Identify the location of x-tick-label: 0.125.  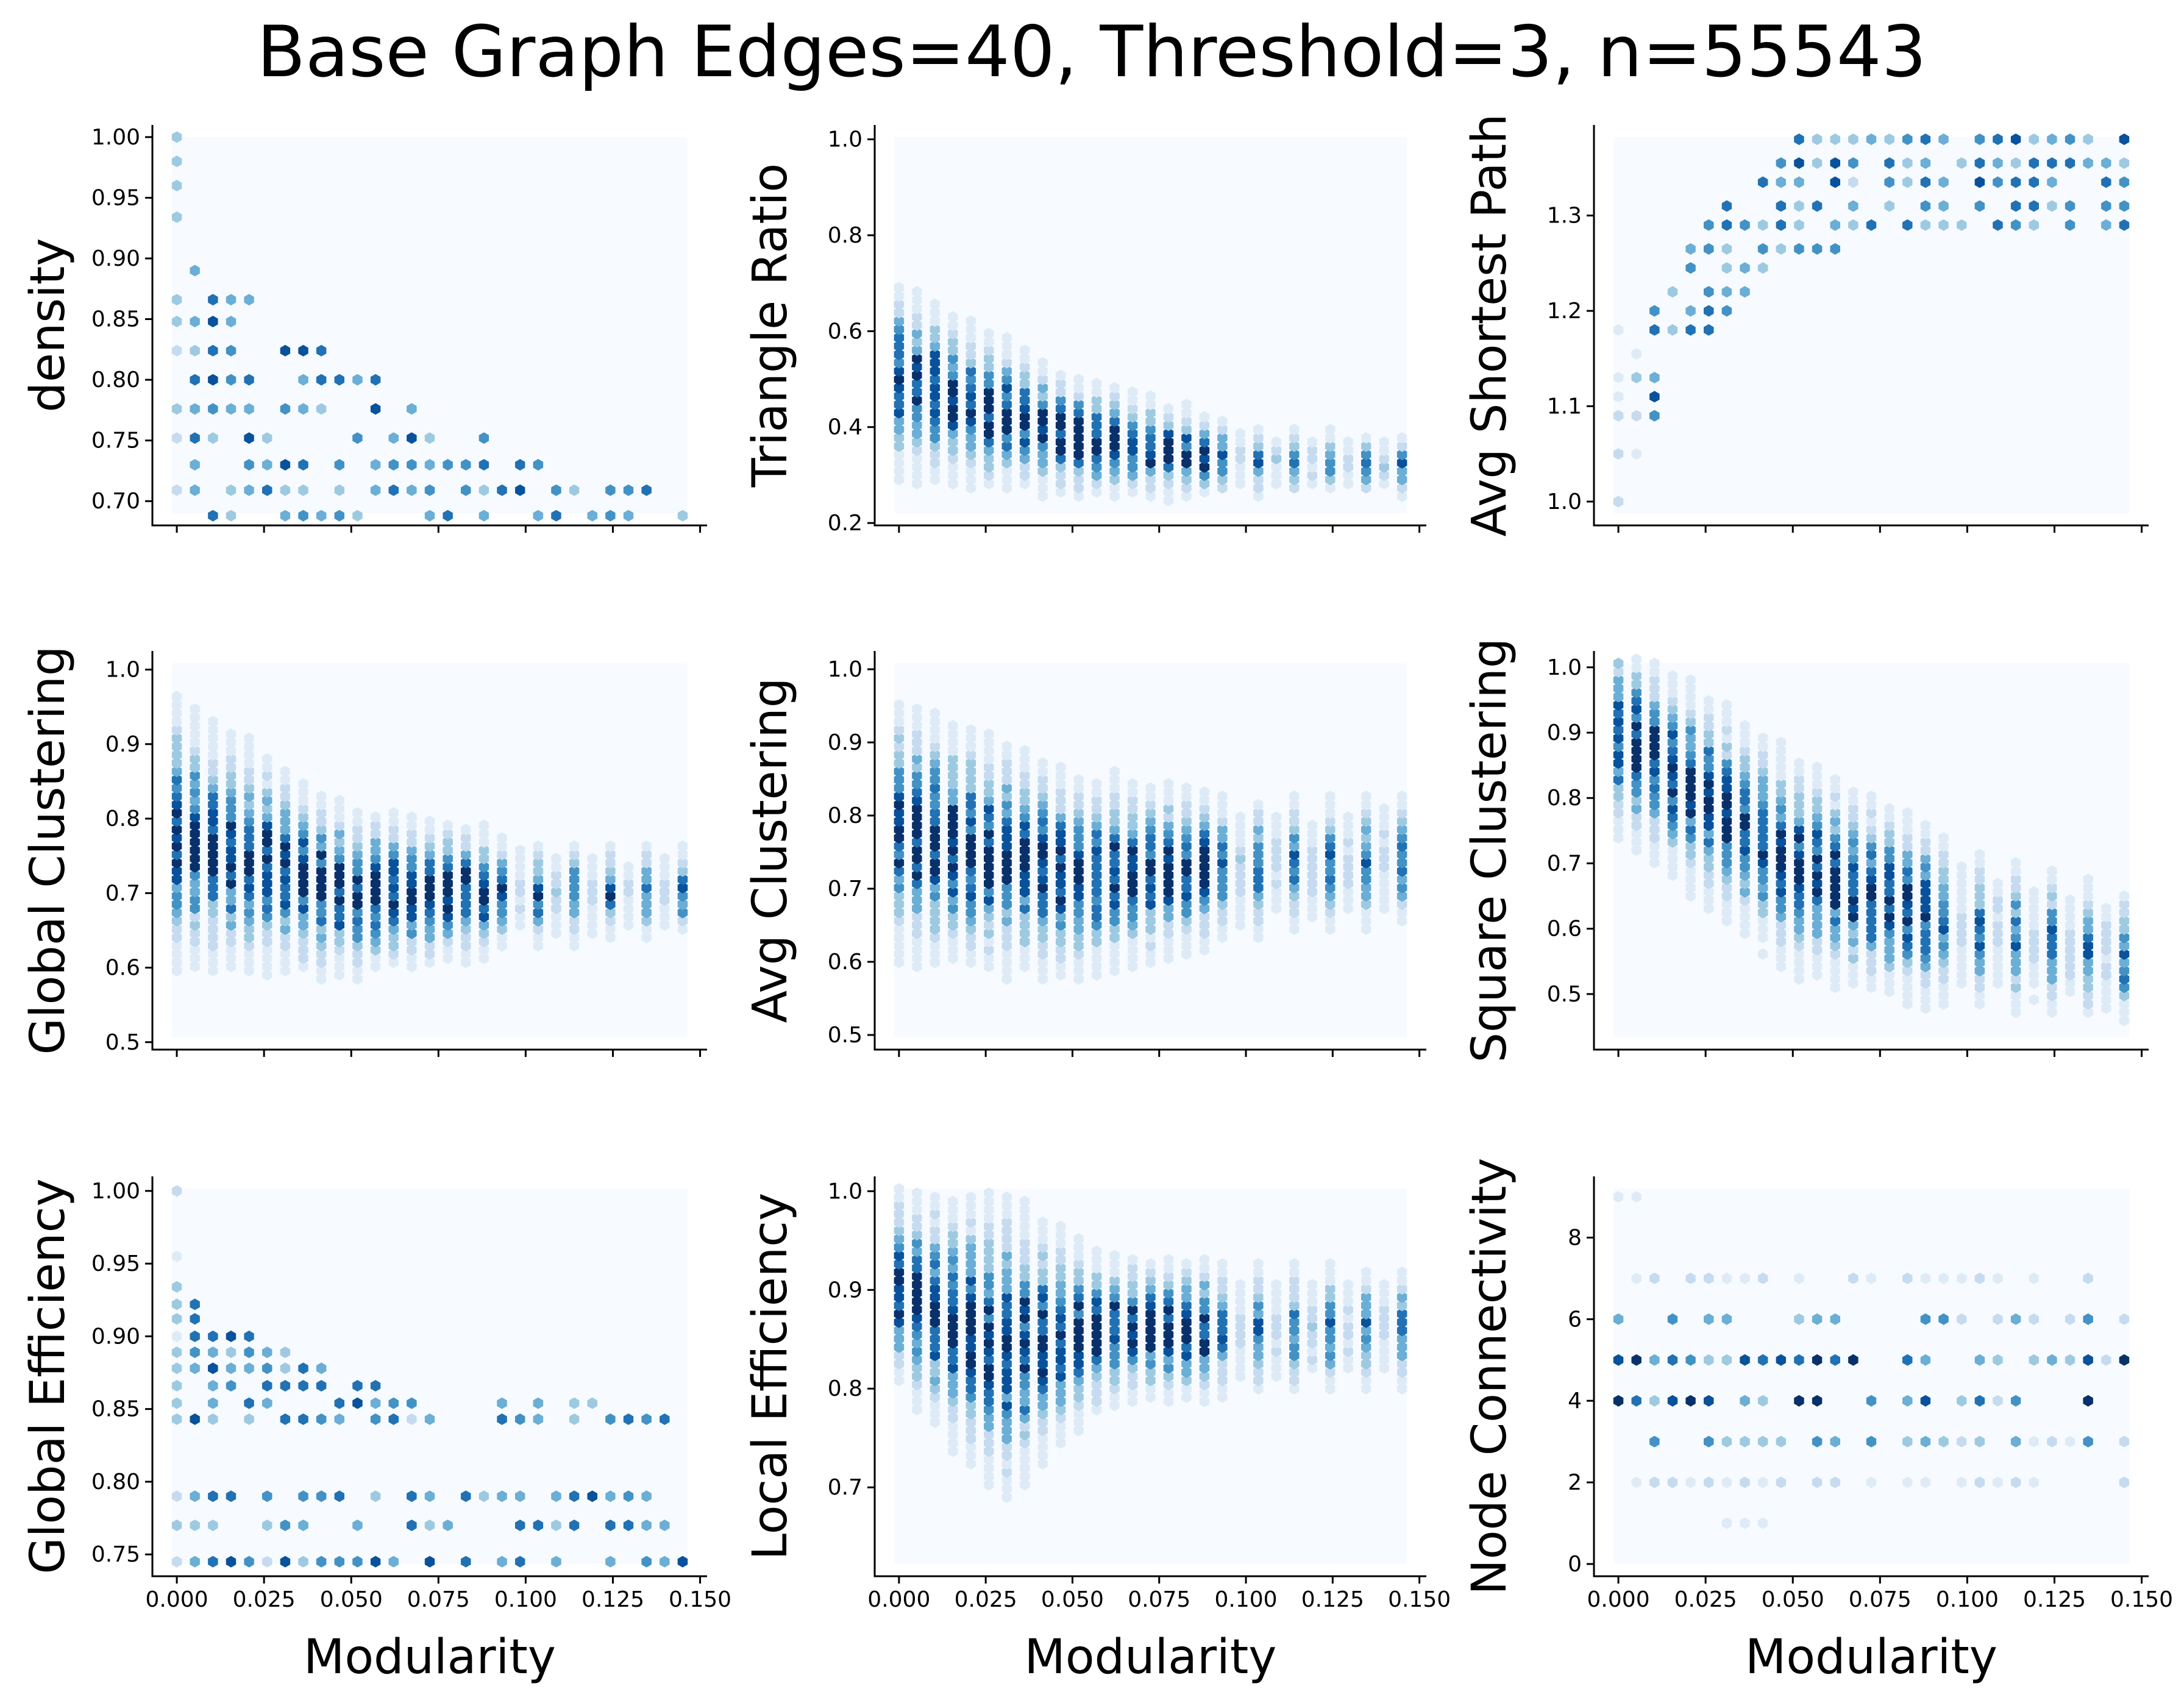
(613, 1599).